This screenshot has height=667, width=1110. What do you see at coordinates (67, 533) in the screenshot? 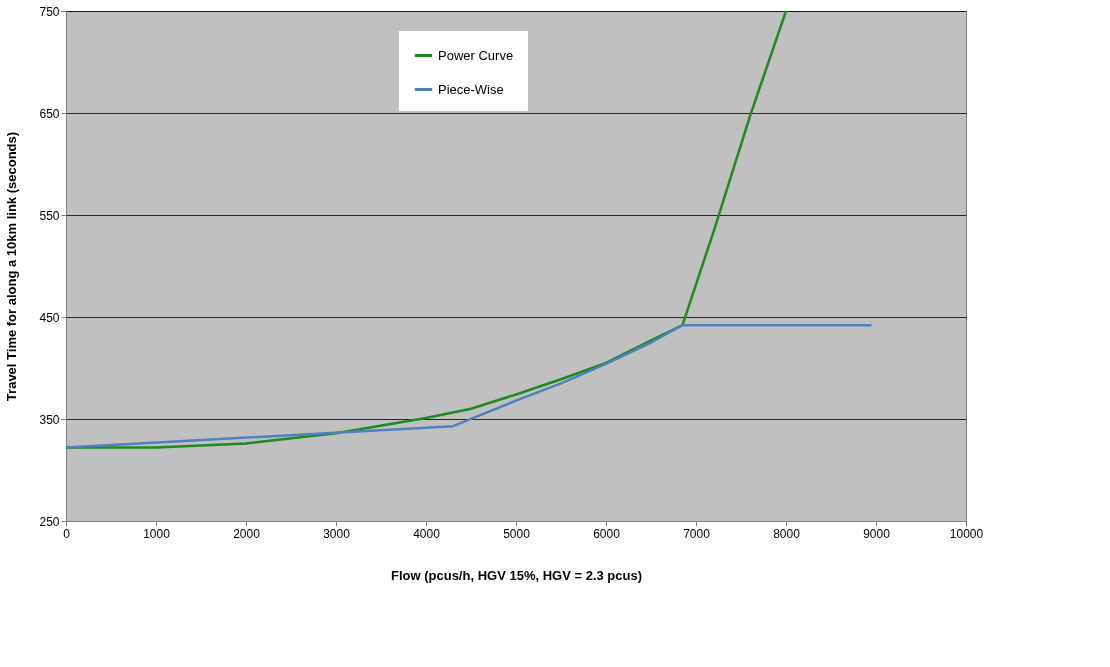
I see `x-tick-label: 0` at bounding box center [67, 533].